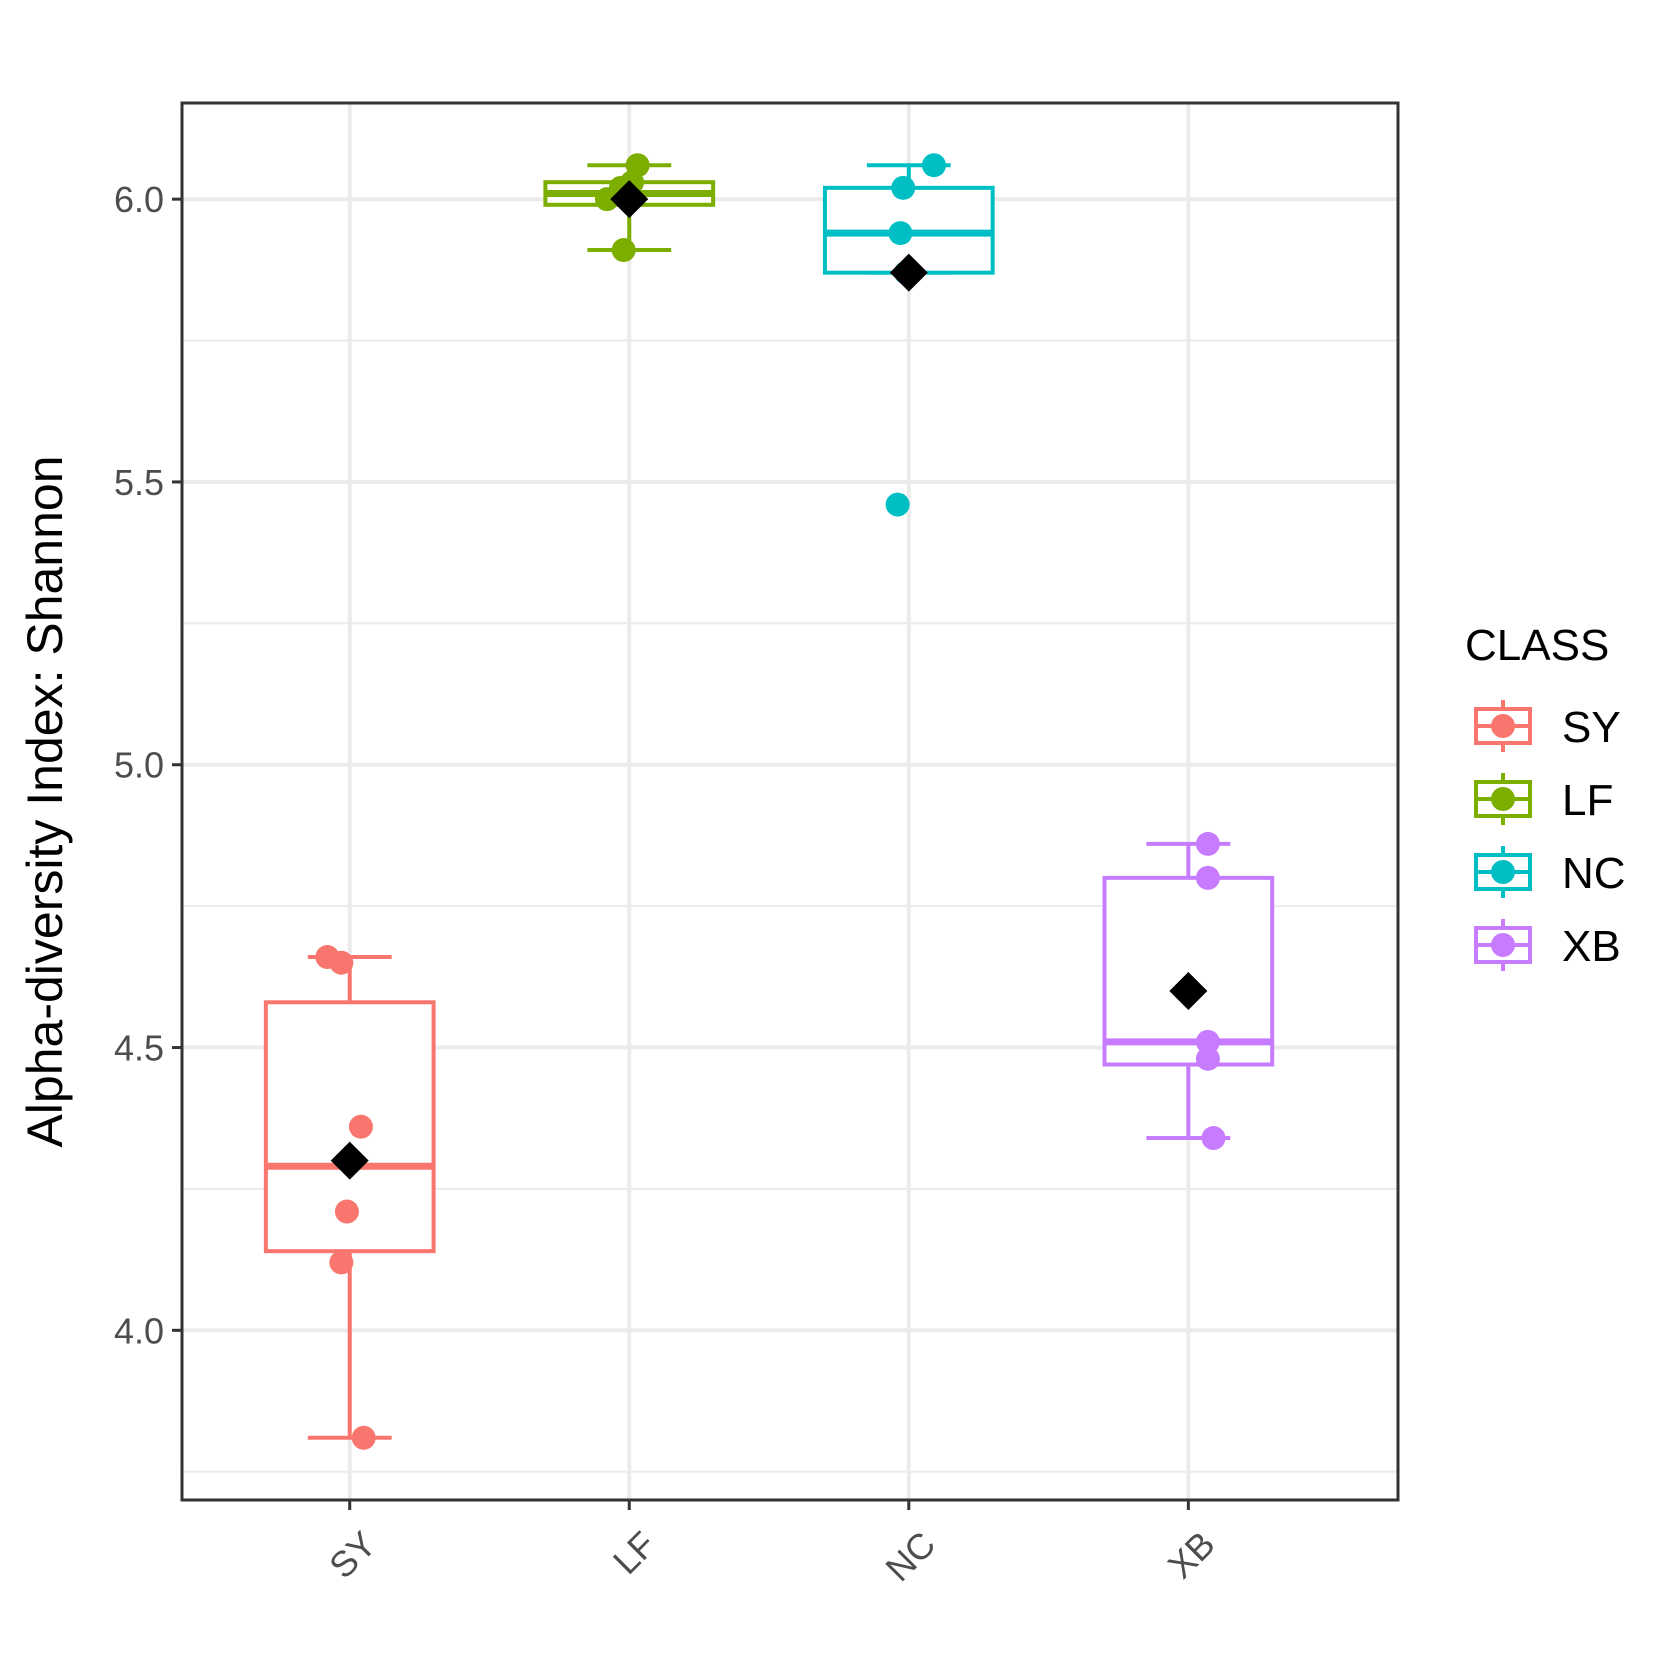  What do you see at coordinates (349, 1197) in the screenshot?
I see `box-group-sy` at bounding box center [349, 1197].